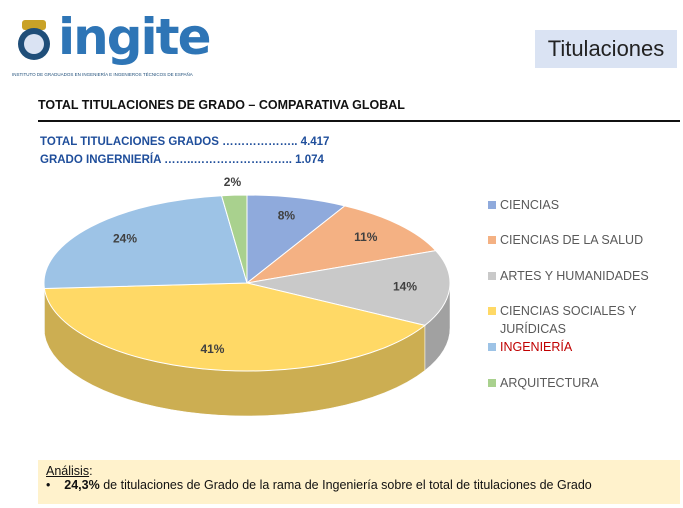 The height and width of the screenshot is (508, 683). I want to click on legend-label: INGENIERÍA, so click(536, 347).